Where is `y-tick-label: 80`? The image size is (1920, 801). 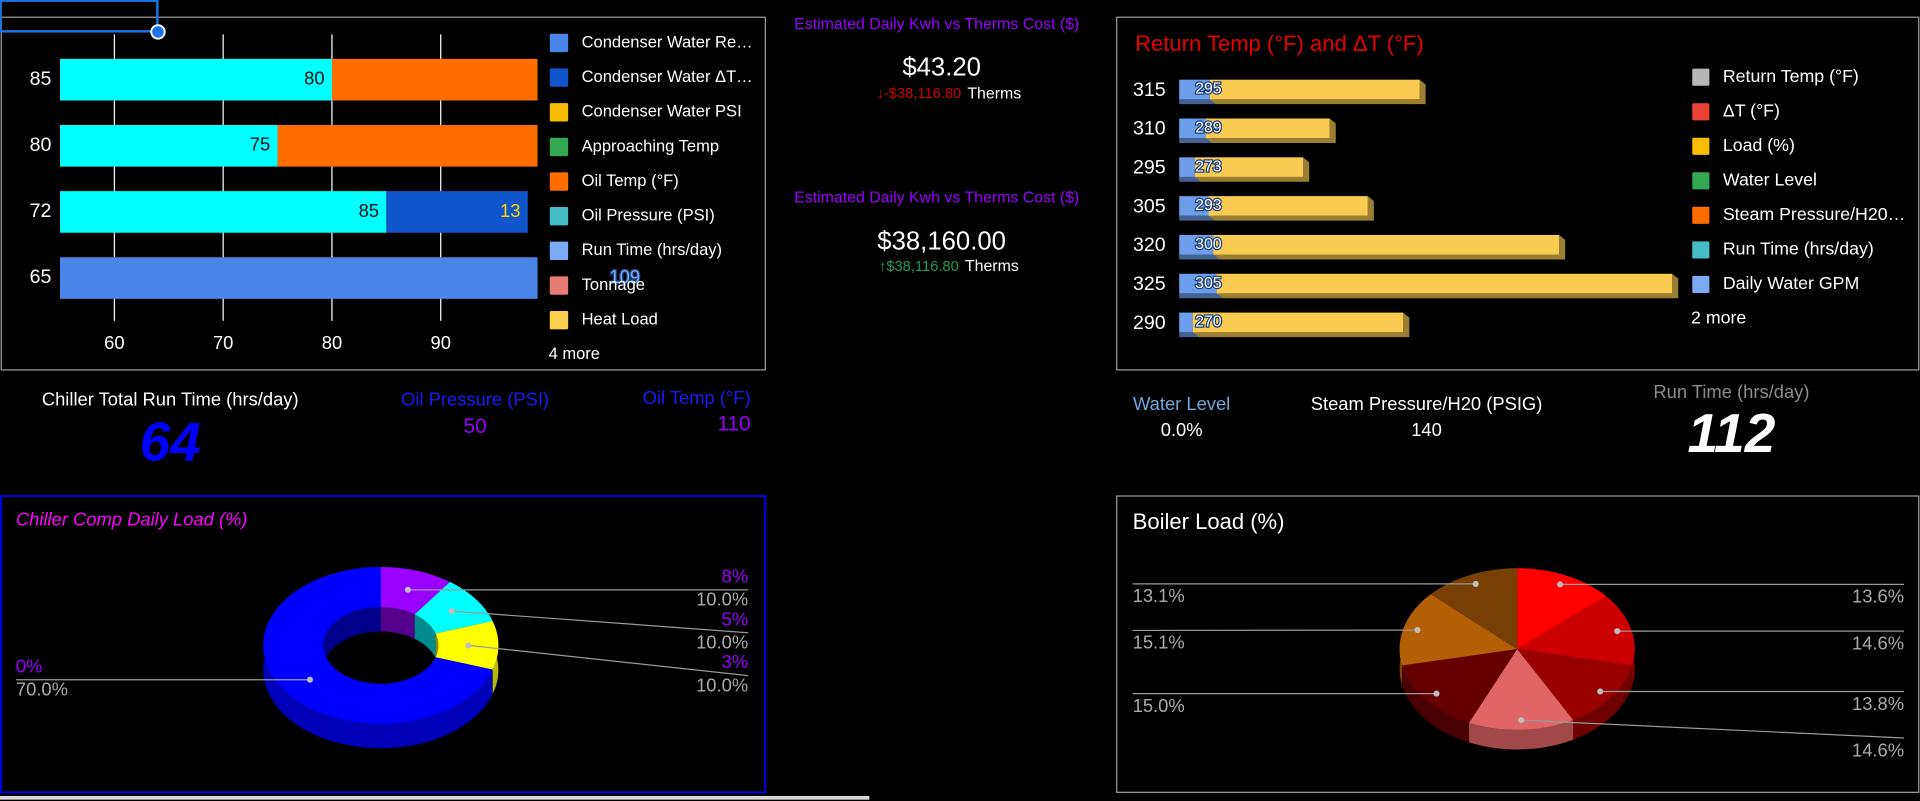
y-tick-label: 80 is located at coordinates (41, 145).